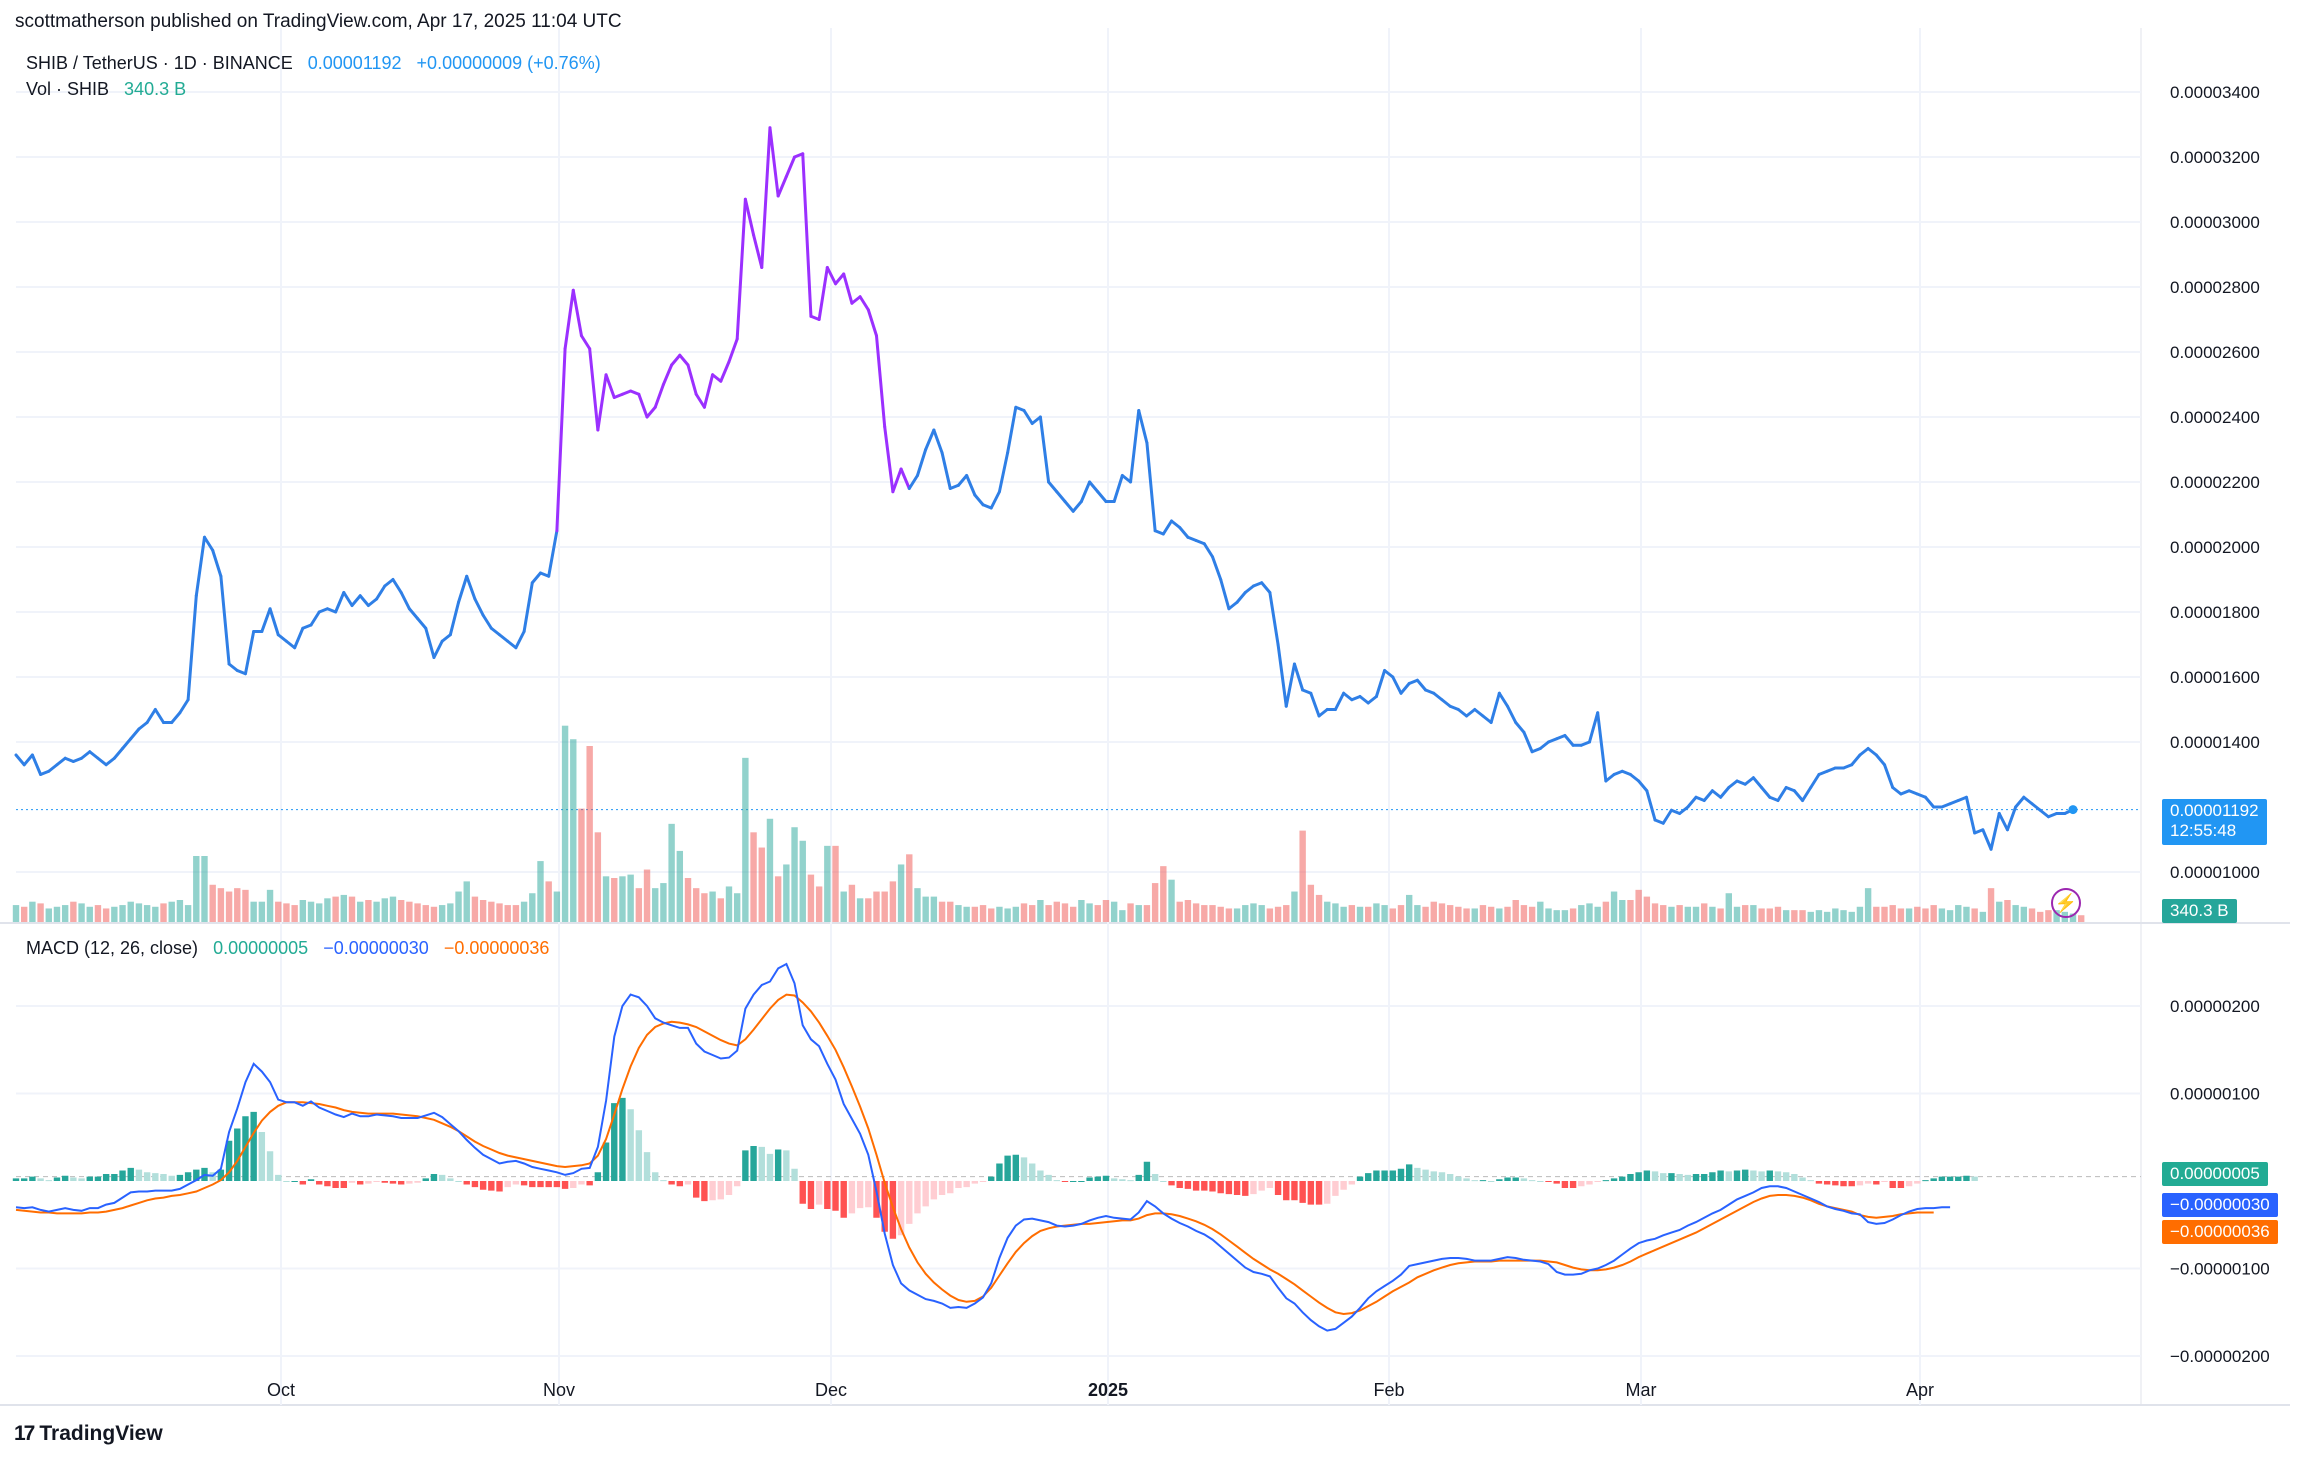 The height and width of the screenshot is (1460, 2301). I want to click on volume-legend: Vol · SHIB 340.3 B, so click(106, 89).